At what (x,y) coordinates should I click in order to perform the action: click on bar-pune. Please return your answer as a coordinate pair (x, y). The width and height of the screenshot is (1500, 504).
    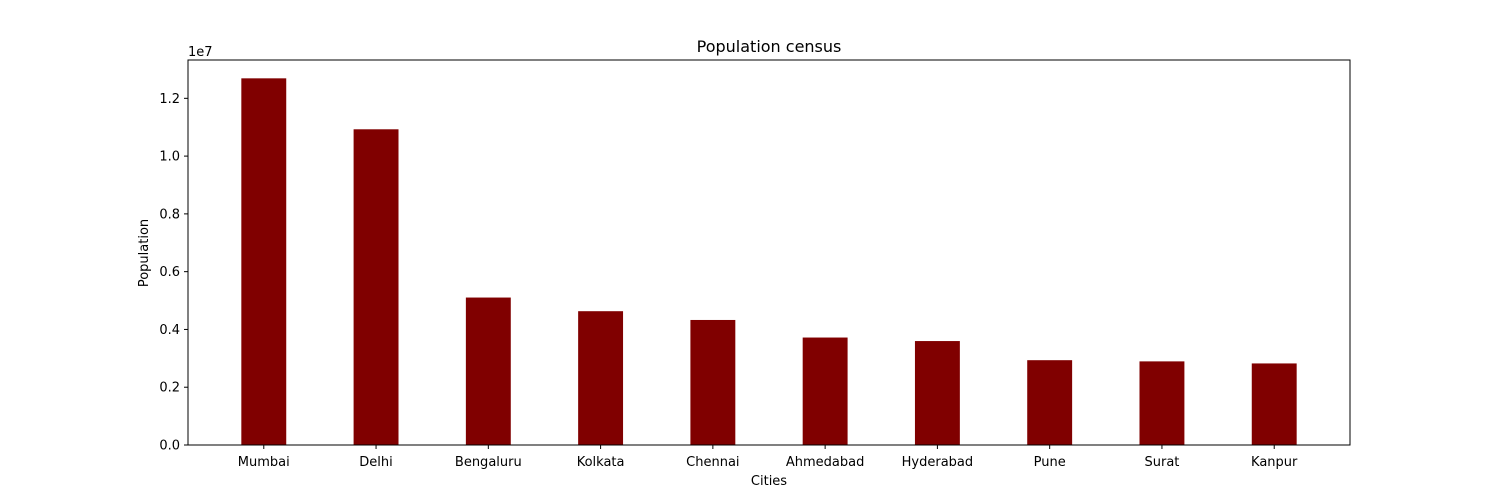
    Looking at the image, I should click on (1050, 402).